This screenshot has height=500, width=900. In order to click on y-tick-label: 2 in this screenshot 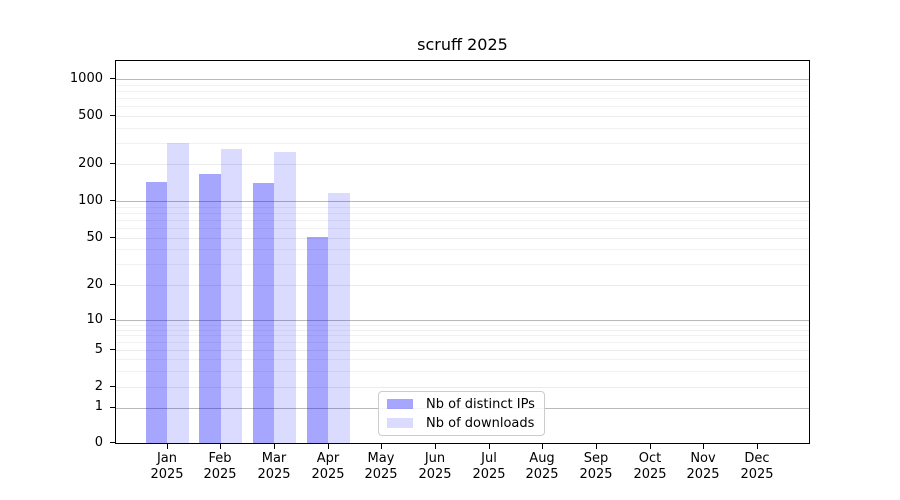, I will do `click(98, 386)`.